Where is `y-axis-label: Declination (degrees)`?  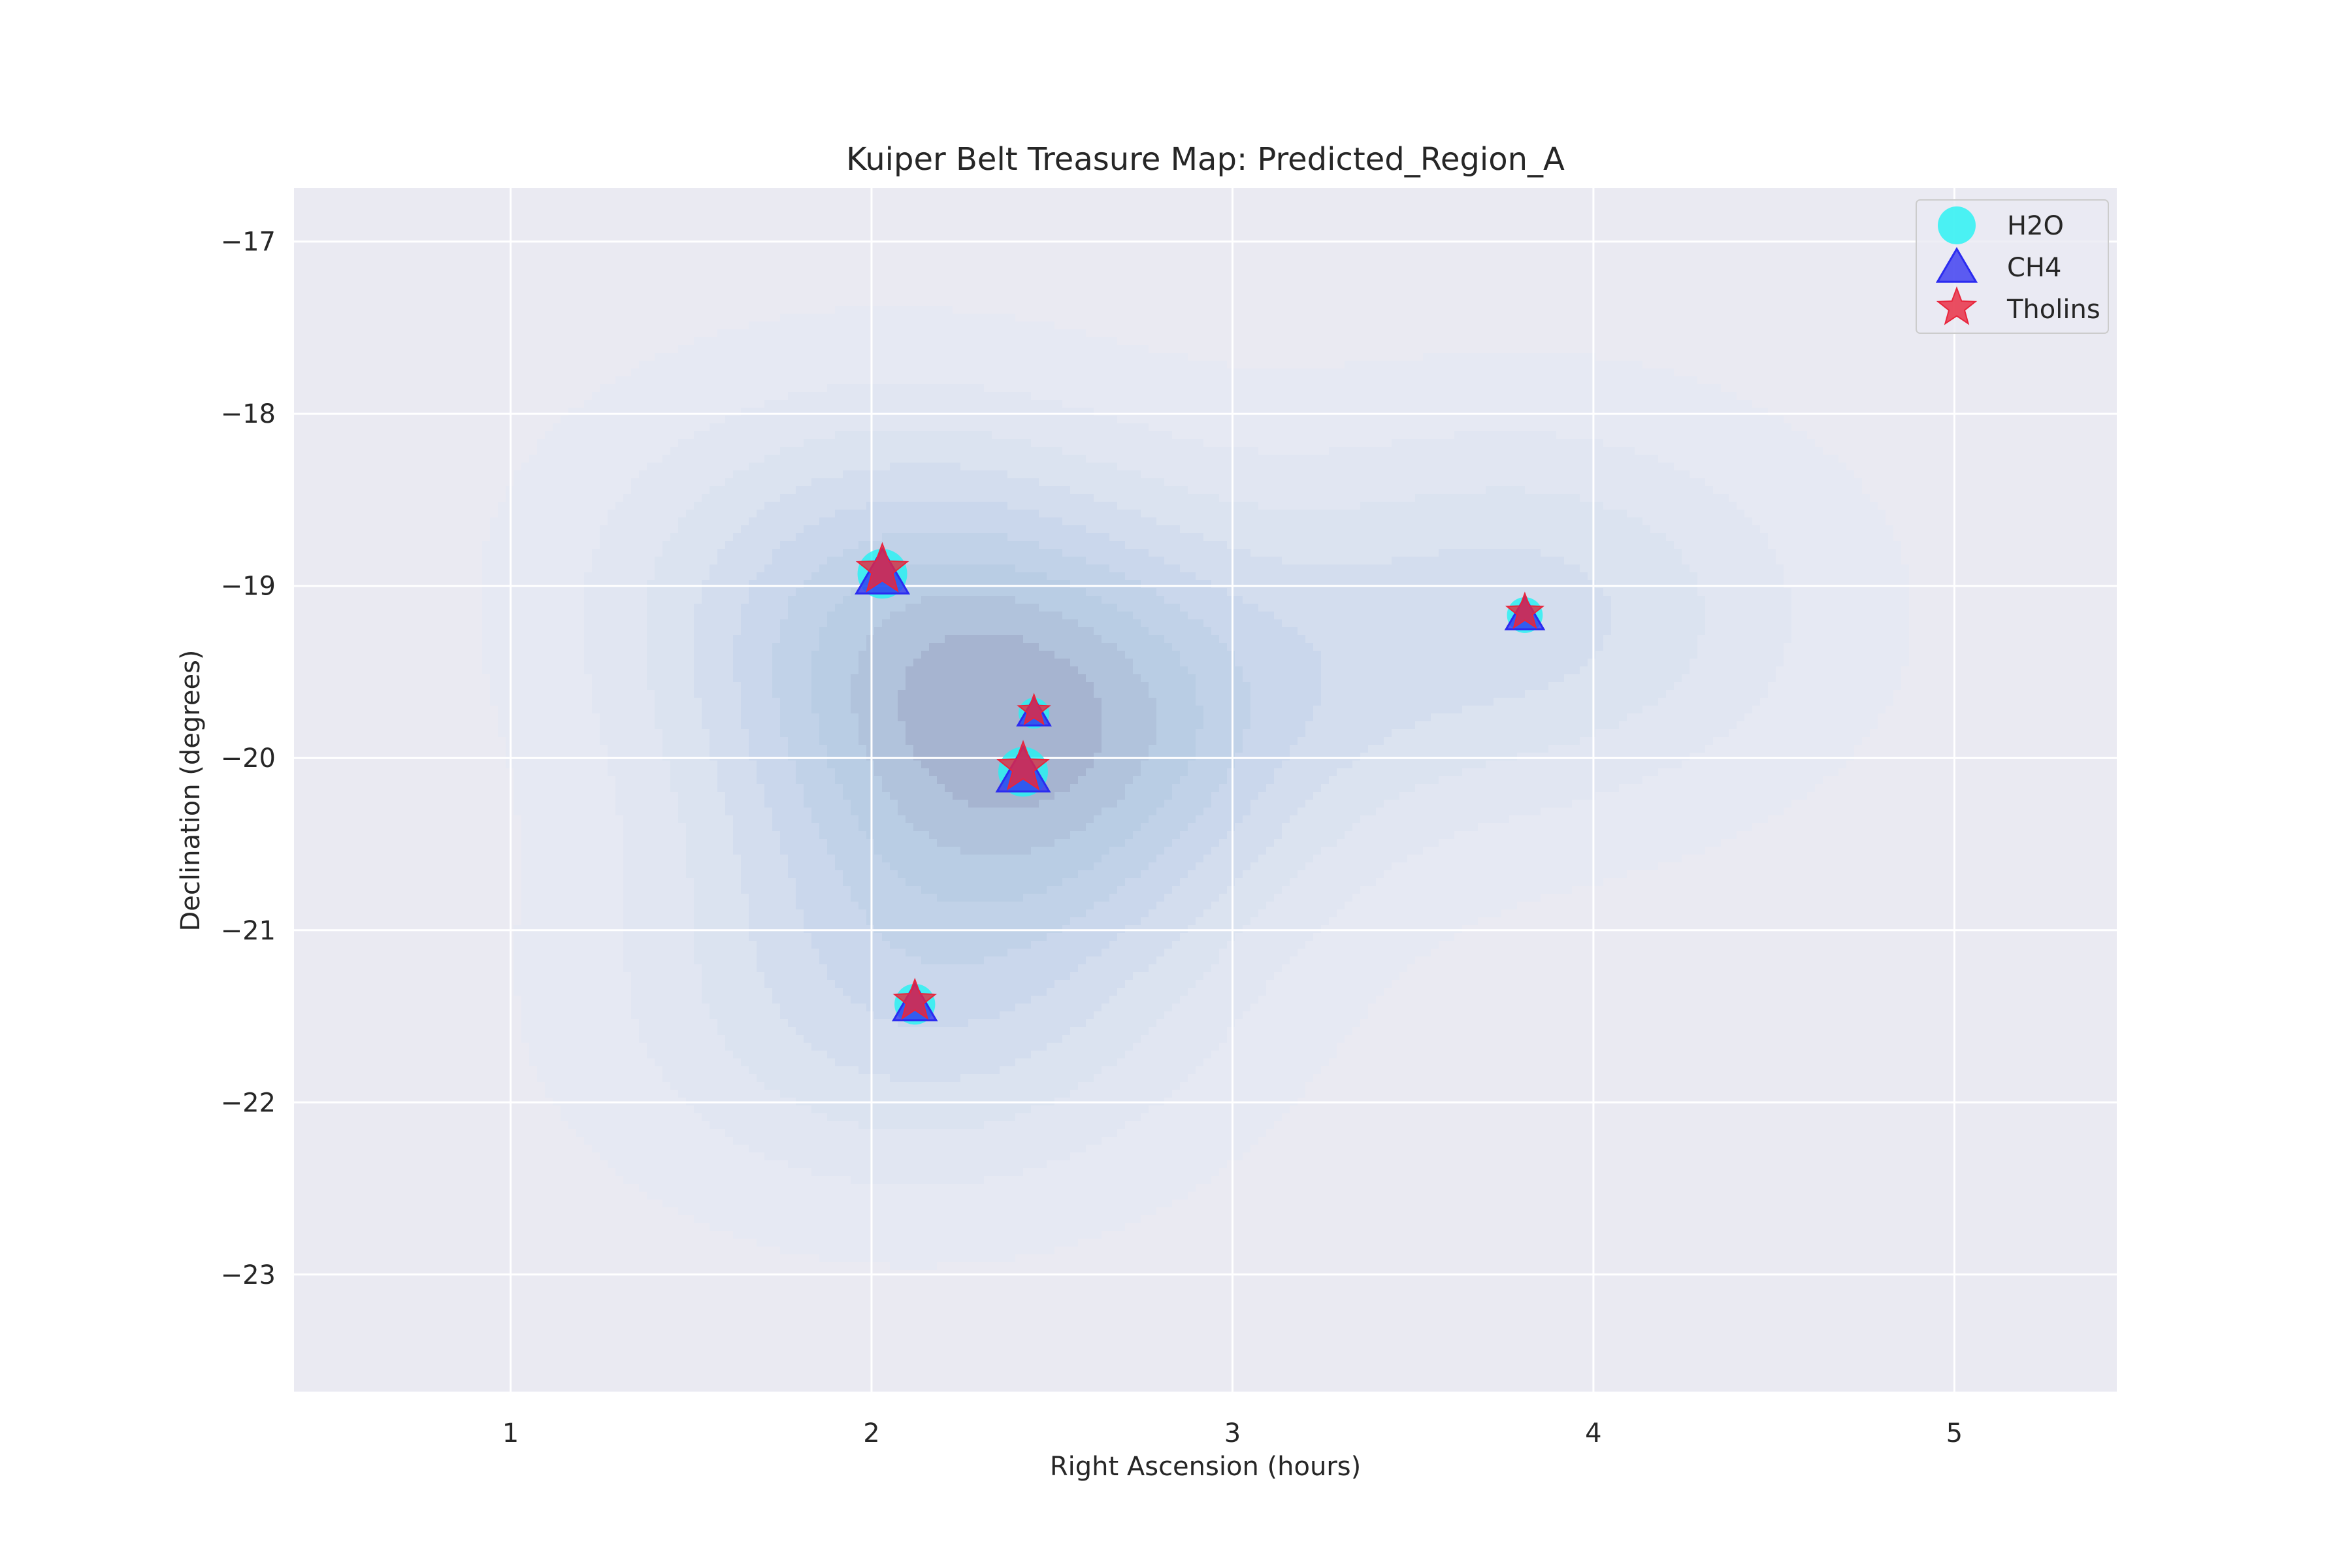
y-axis-label: Declination (degrees) is located at coordinates (191, 790).